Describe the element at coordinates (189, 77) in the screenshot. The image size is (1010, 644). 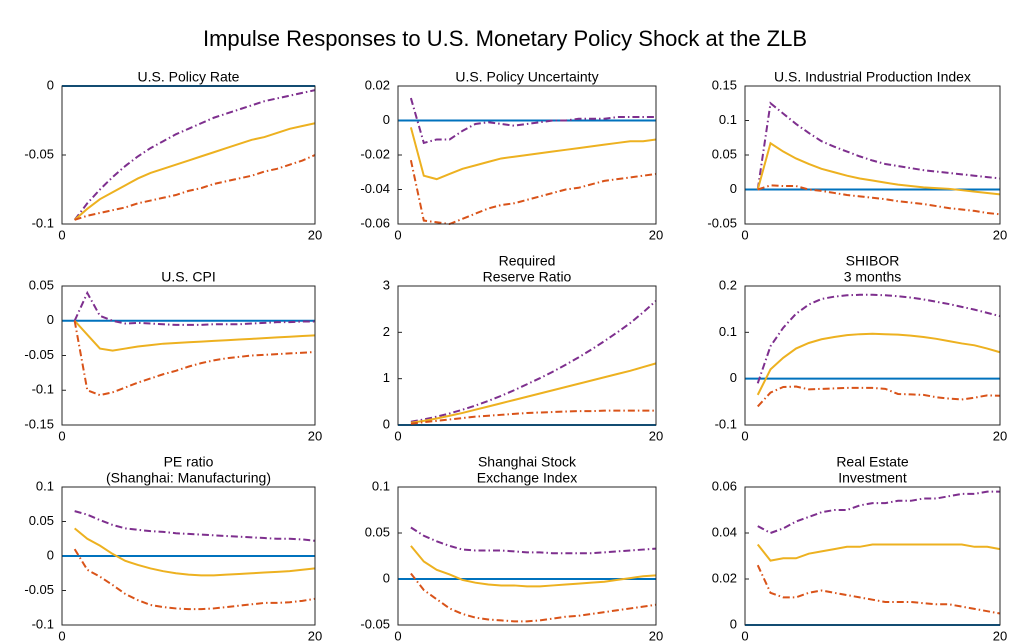
I see `subplot-title: U.S. Policy Rate` at that location.